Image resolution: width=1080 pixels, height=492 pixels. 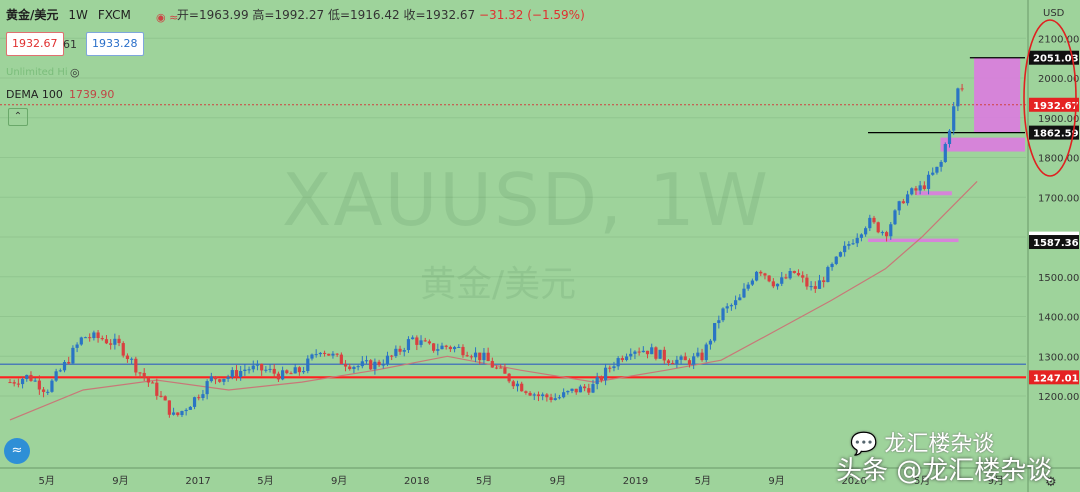 I want to click on indicator-legend: DEMA 100 1739.90, so click(x=60, y=94).